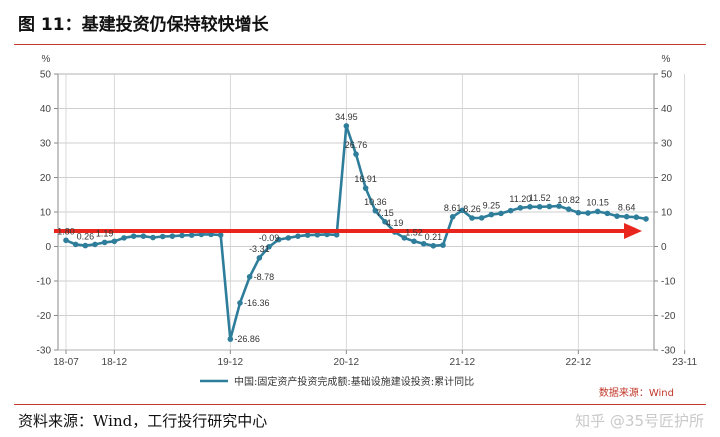  I want to click on y-tick-label-left: -20, so click(44, 316).